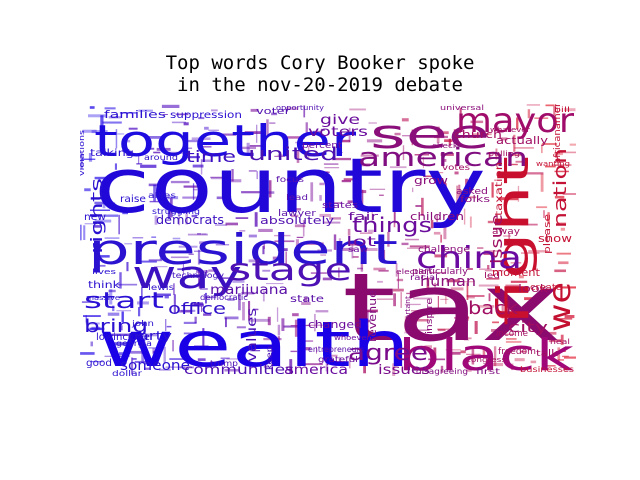 This screenshot has height=480, width=640. What do you see at coordinates (161, 157) in the screenshot?
I see `word-around: around` at bounding box center [161, 157].